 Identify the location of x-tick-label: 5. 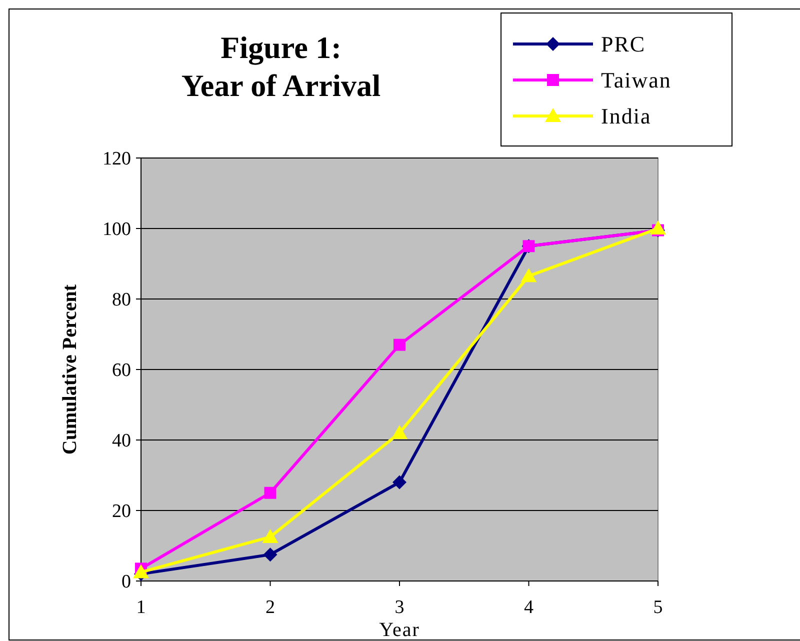
(658, 607).